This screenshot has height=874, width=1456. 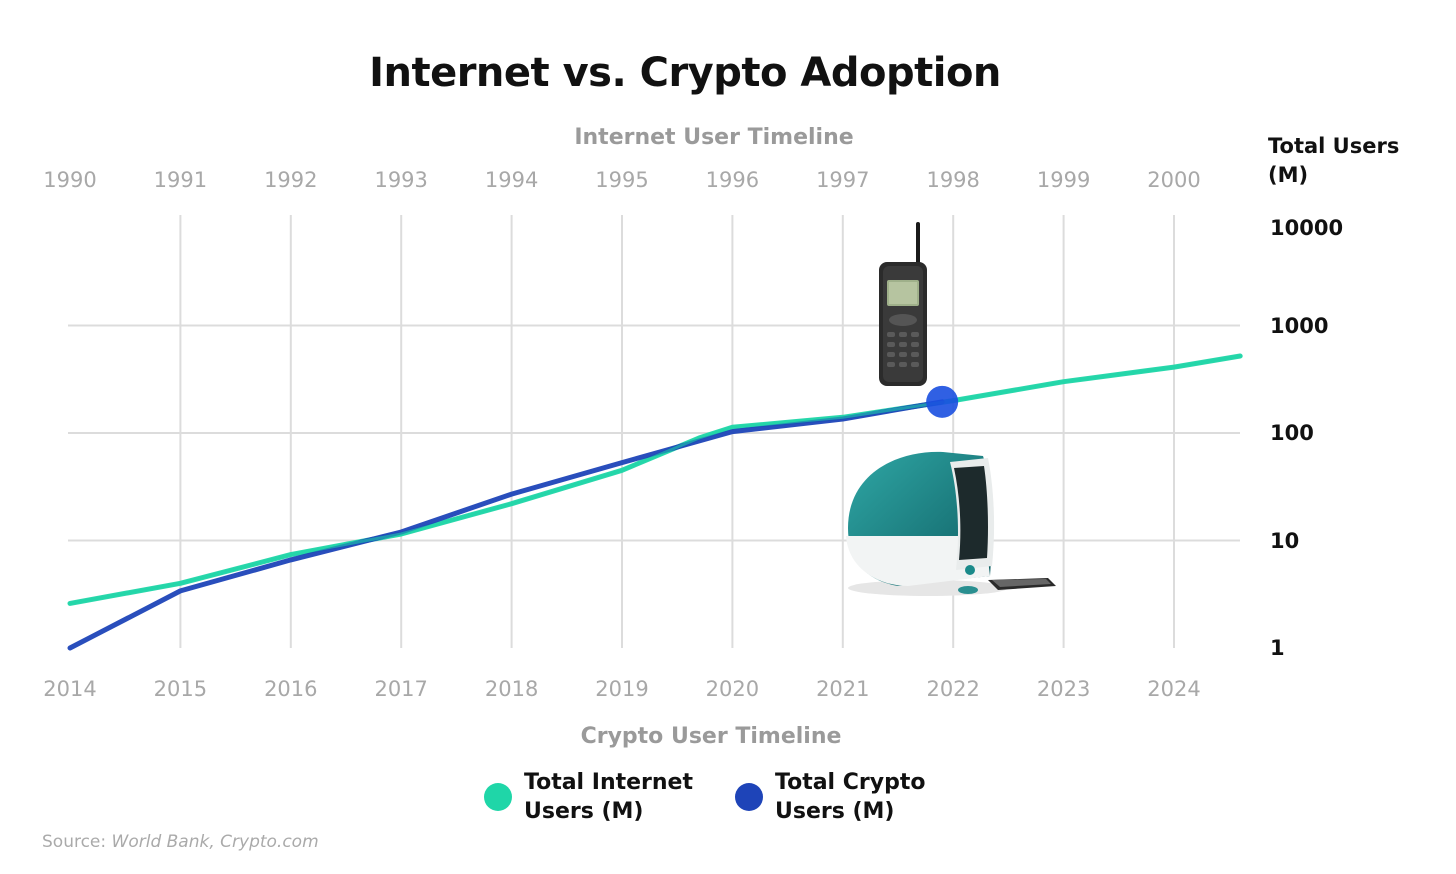 What do you see at coordinates (1277, 648) in the screenshot?
I see `y-axis-tick-label: 1` at bounding box center [1277, 648].